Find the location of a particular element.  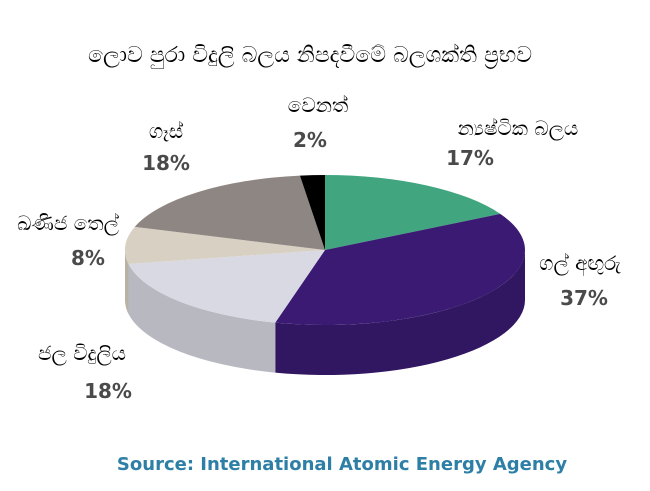

slice-4-value-label: 18% is located at coordinates (166, 163).